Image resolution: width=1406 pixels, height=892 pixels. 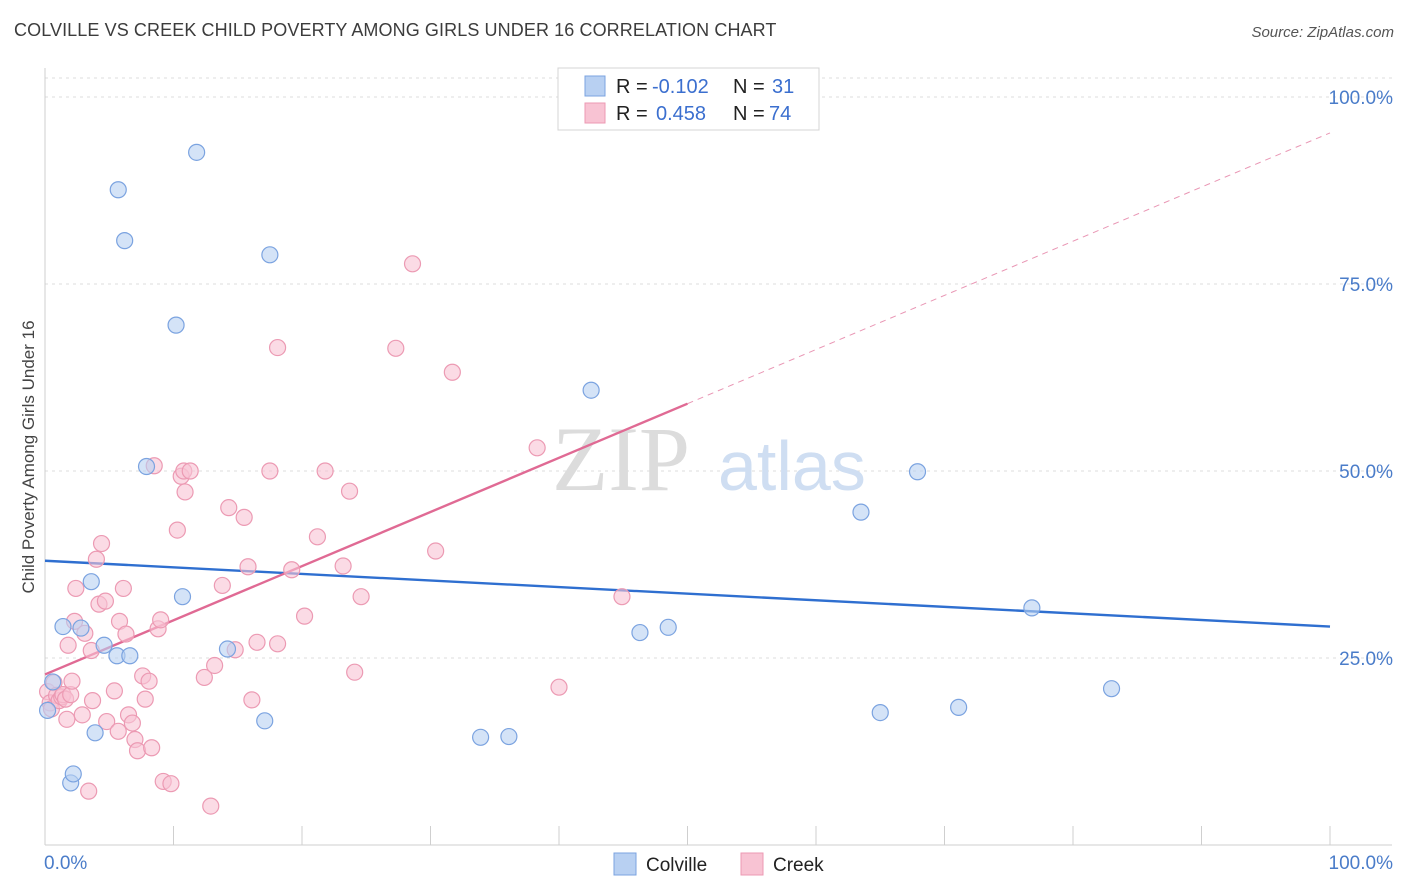 I want to click on colville-trend-line, so click(x=687, y=593).